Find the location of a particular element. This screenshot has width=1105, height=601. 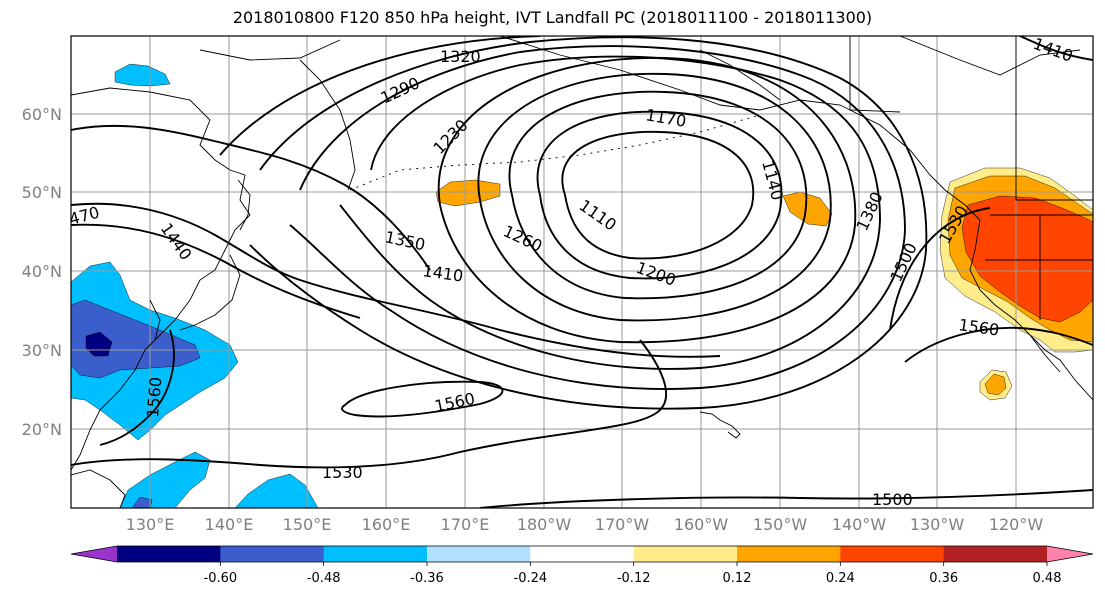

shade-north-weak-neg is located at coordinates (142, 75).